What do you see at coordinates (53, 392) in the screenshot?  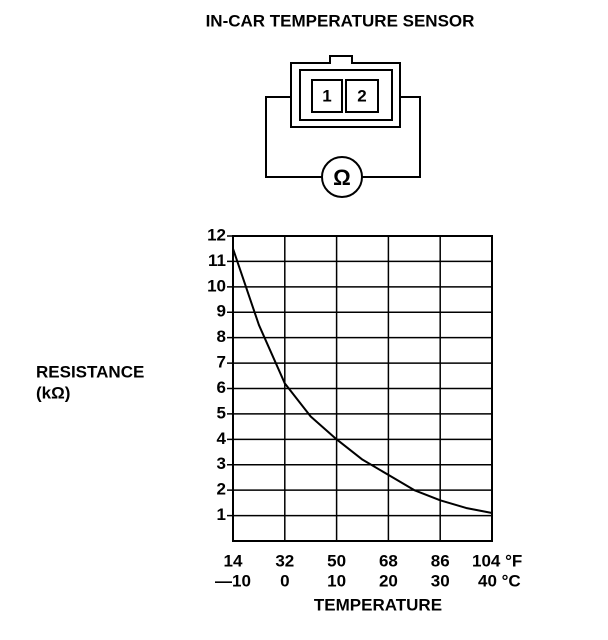 I see `y-axis-unit: (kΩ)` at bounding box center [53, 392].